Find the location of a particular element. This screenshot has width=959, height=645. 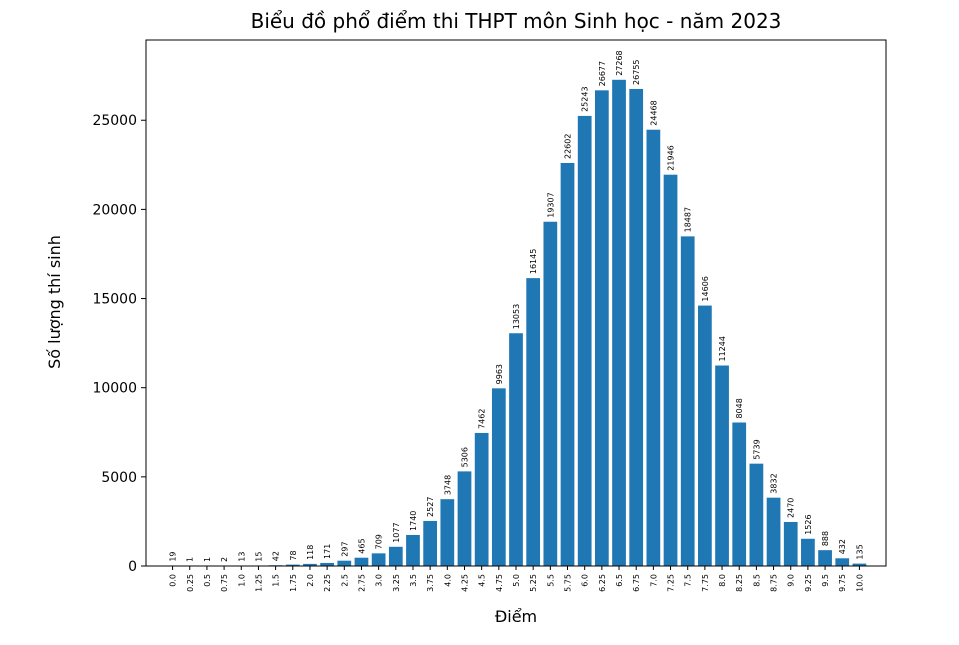

bar-value-label: 42 is located at coordinates (276, 556).